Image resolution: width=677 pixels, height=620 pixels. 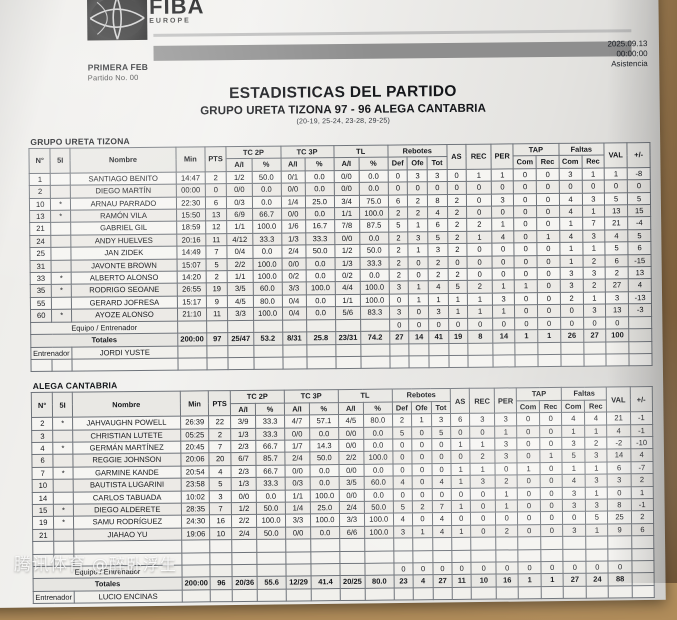 I want to click on cell-ofe: 0, so click(x=421, y=445).